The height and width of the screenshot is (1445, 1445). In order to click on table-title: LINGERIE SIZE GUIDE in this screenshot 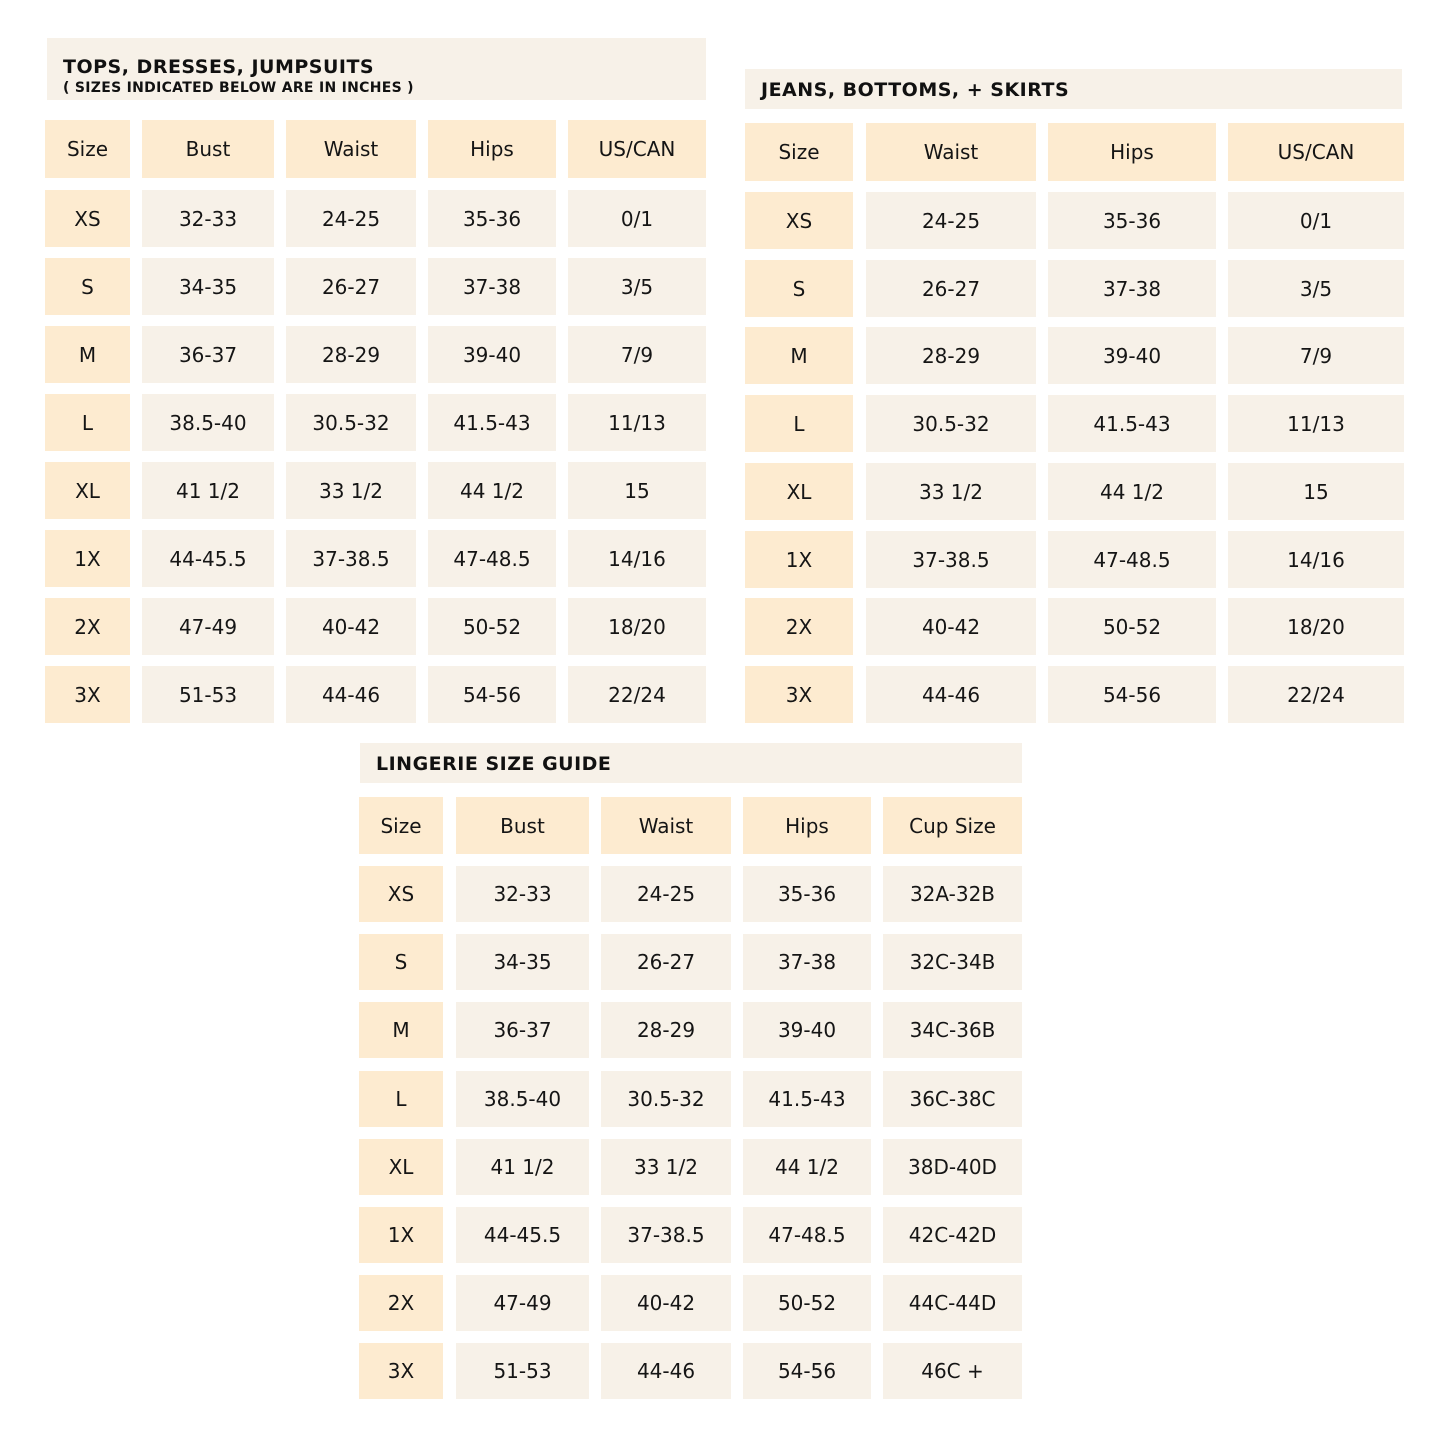, I will do `click(494, 764)`.